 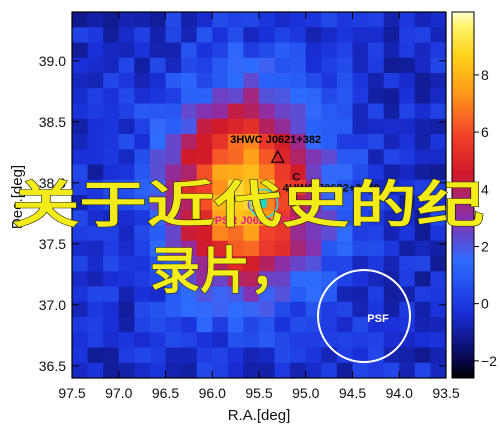 What do you see at coordinates (52, 366) in the screenshot?
I see `y-tick-label: 36.5` at bounding box center [52, 366].